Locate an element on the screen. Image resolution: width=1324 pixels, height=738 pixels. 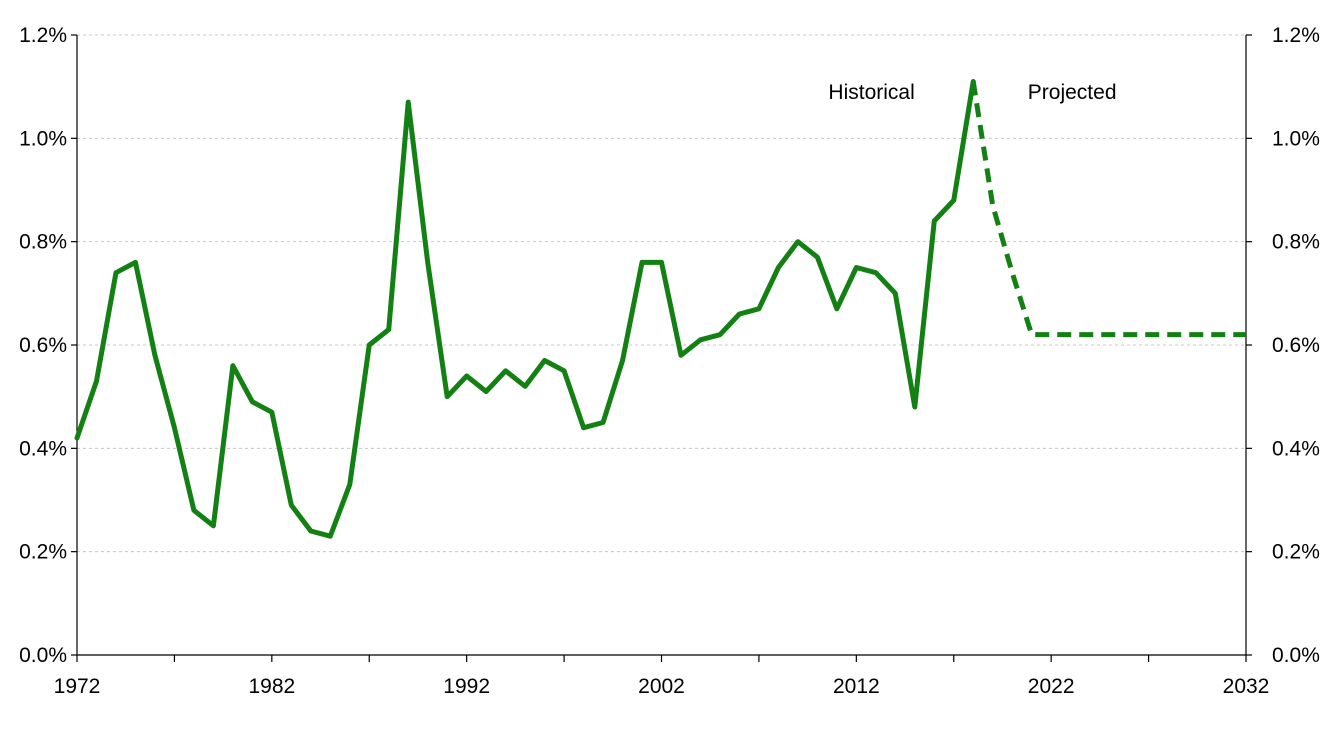
y-tick-label-right: 0.0% is located at coordinates (1296, 655).